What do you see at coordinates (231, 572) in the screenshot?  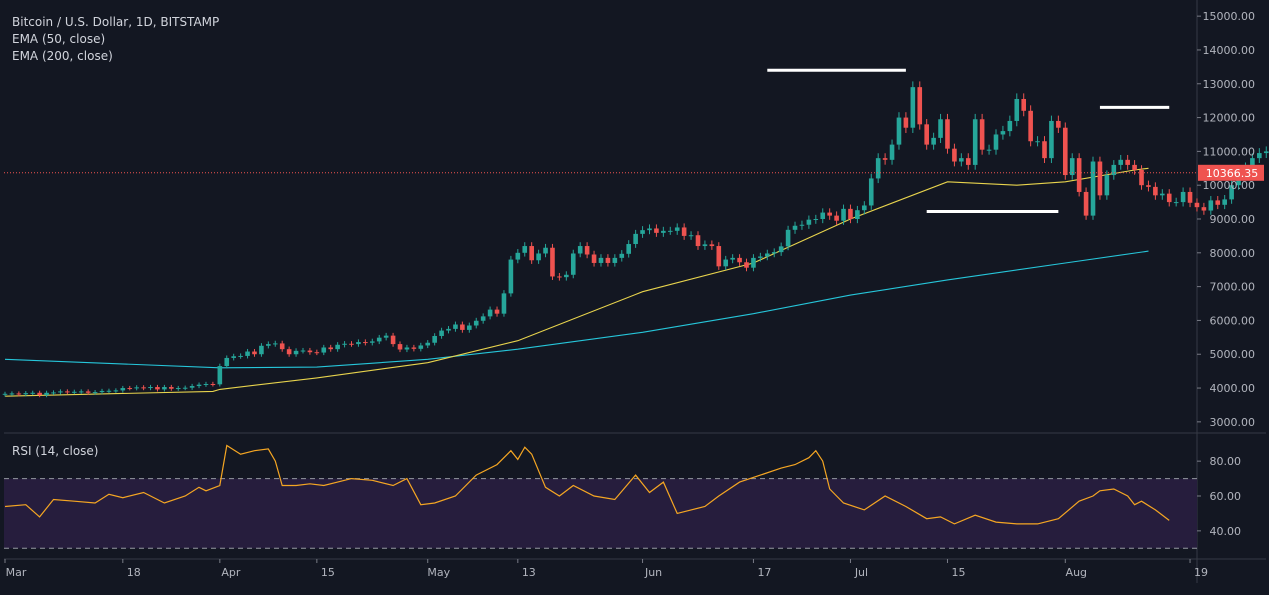 I see `time-tick-label: Apr` at bounding box center [231, 572].